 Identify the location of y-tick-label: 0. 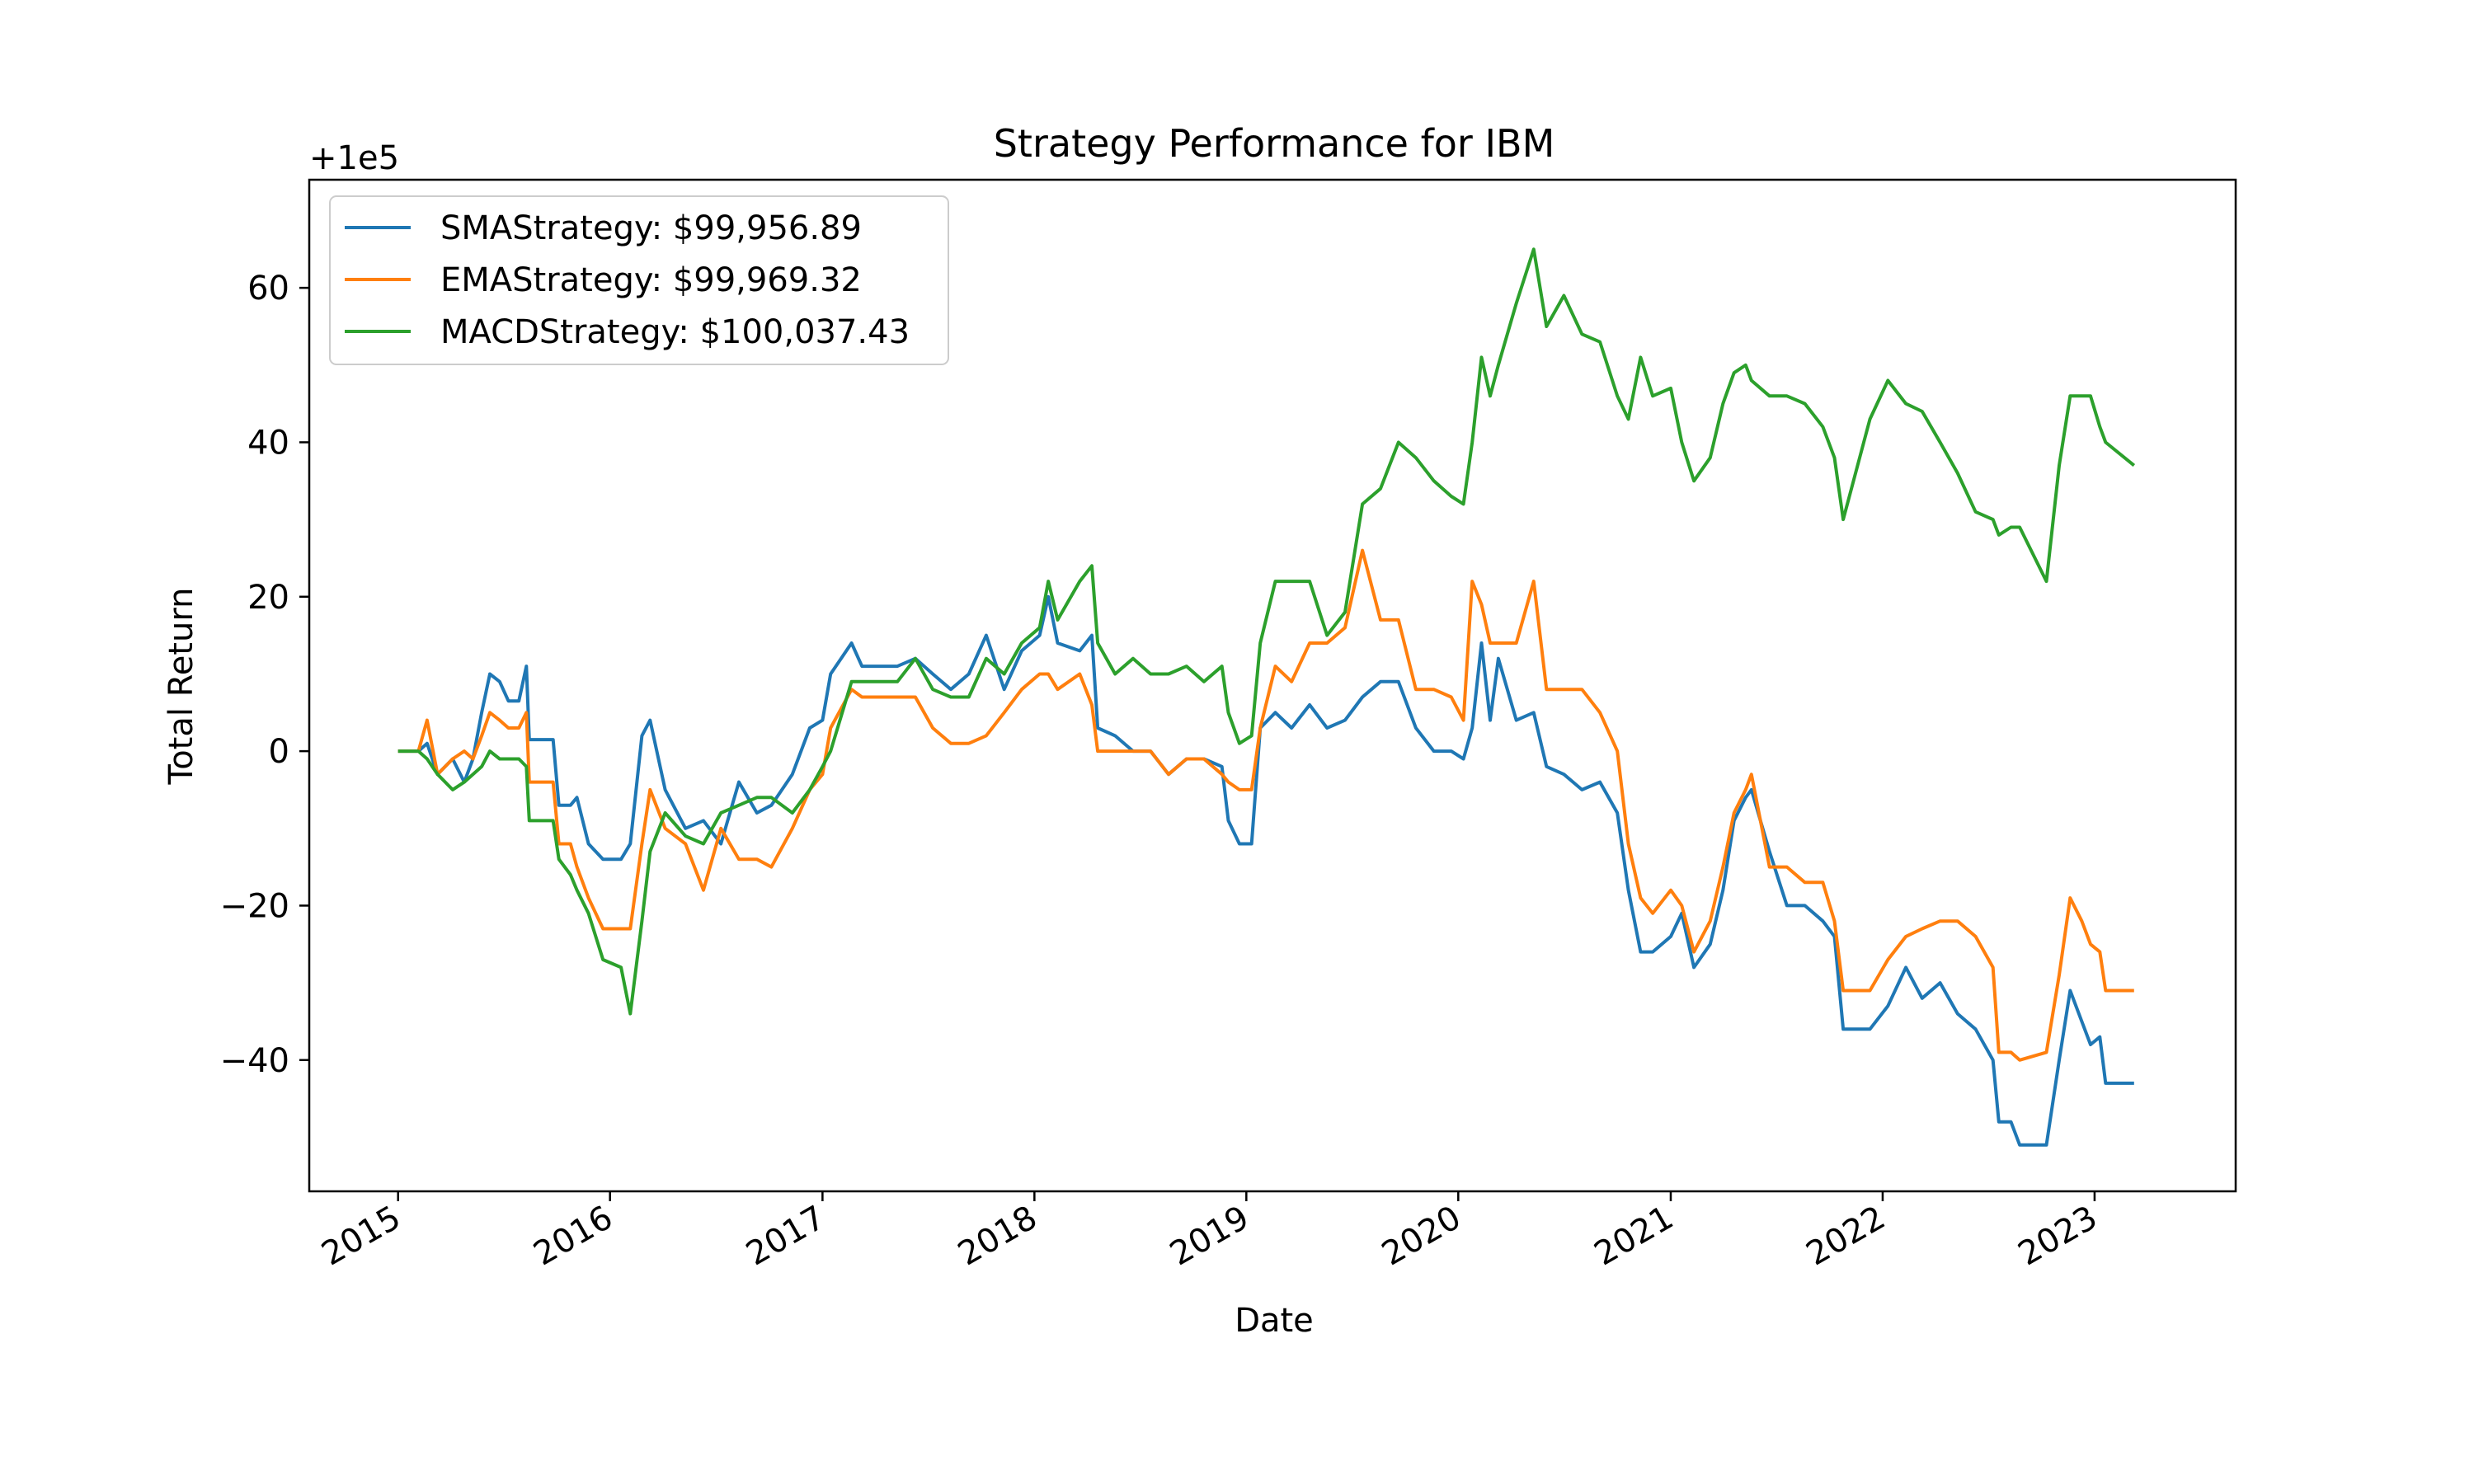
(279, 752).